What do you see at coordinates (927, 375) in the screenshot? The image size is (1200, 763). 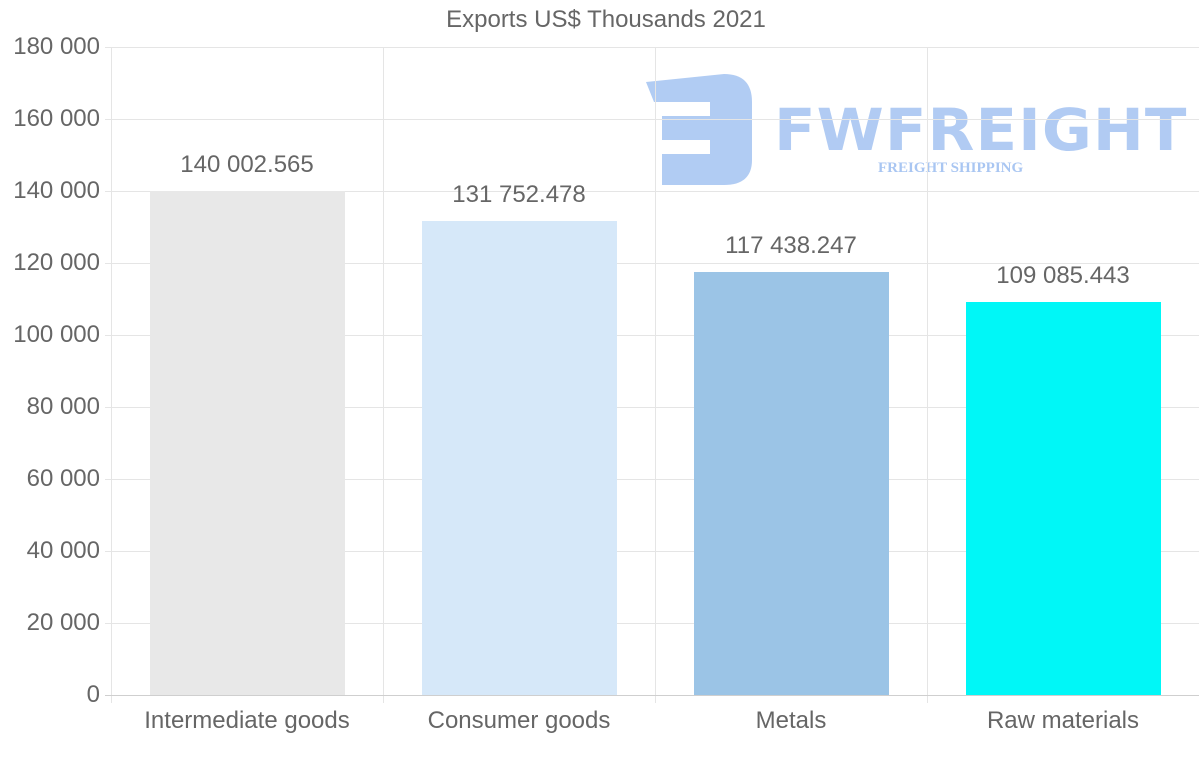 I see `gridline-v3` at bounding box center [927, 375].